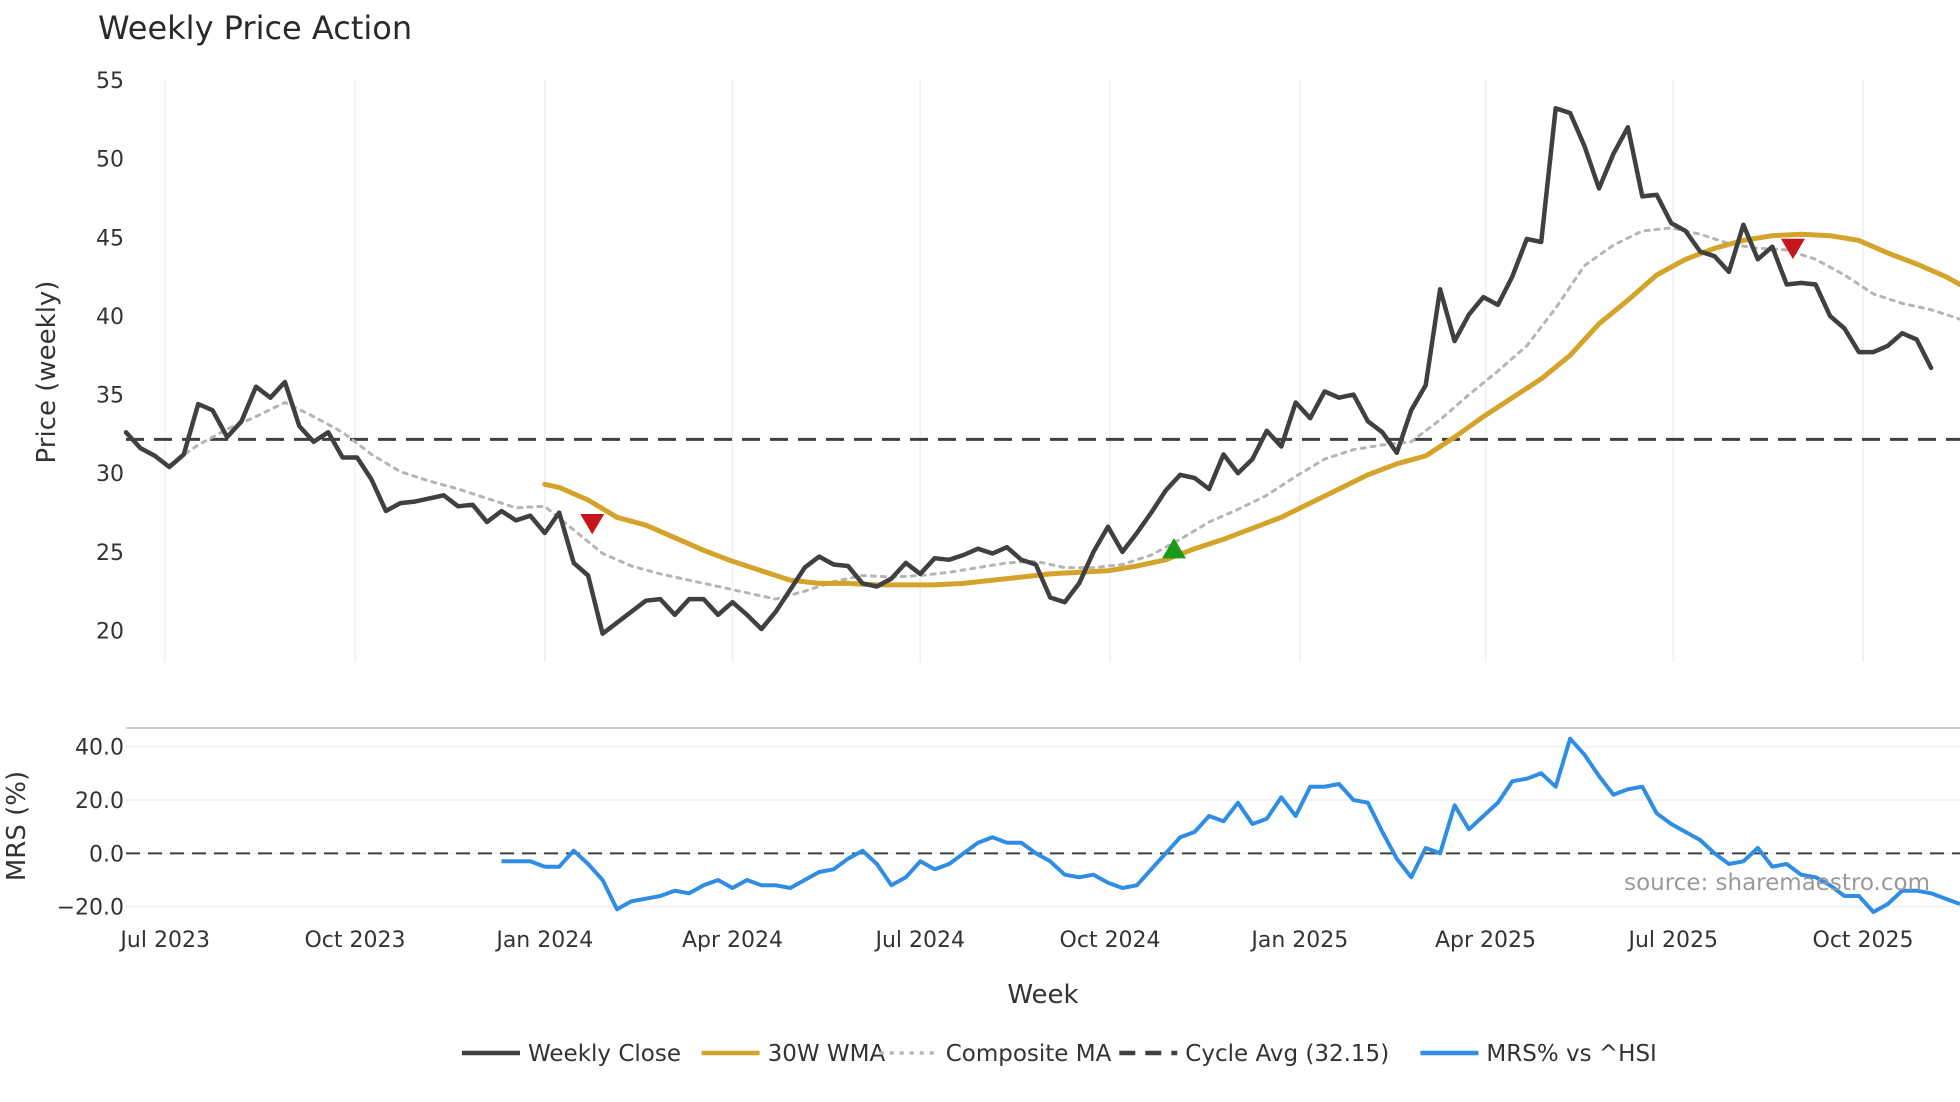  Describe the element at coordinates (110, 160) in the screenshot. I see `price-y-tick-50: 50` at that location.